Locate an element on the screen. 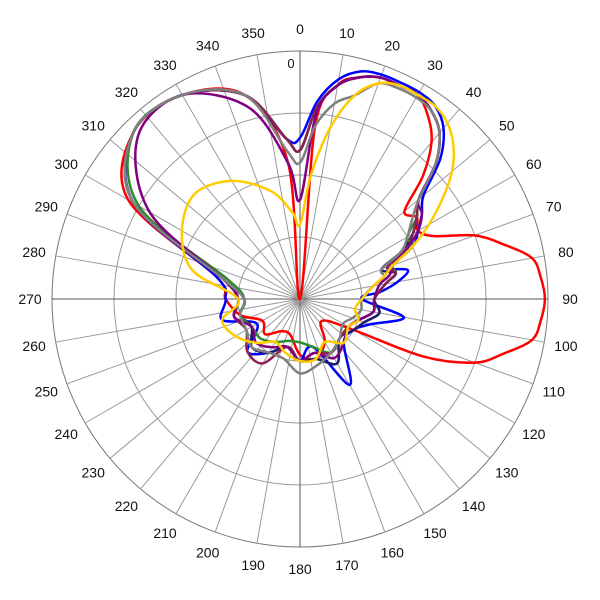 The height and width of the screenshot is (600, 600). angle-tick-label: 260 is located at coordinates (34, 346).